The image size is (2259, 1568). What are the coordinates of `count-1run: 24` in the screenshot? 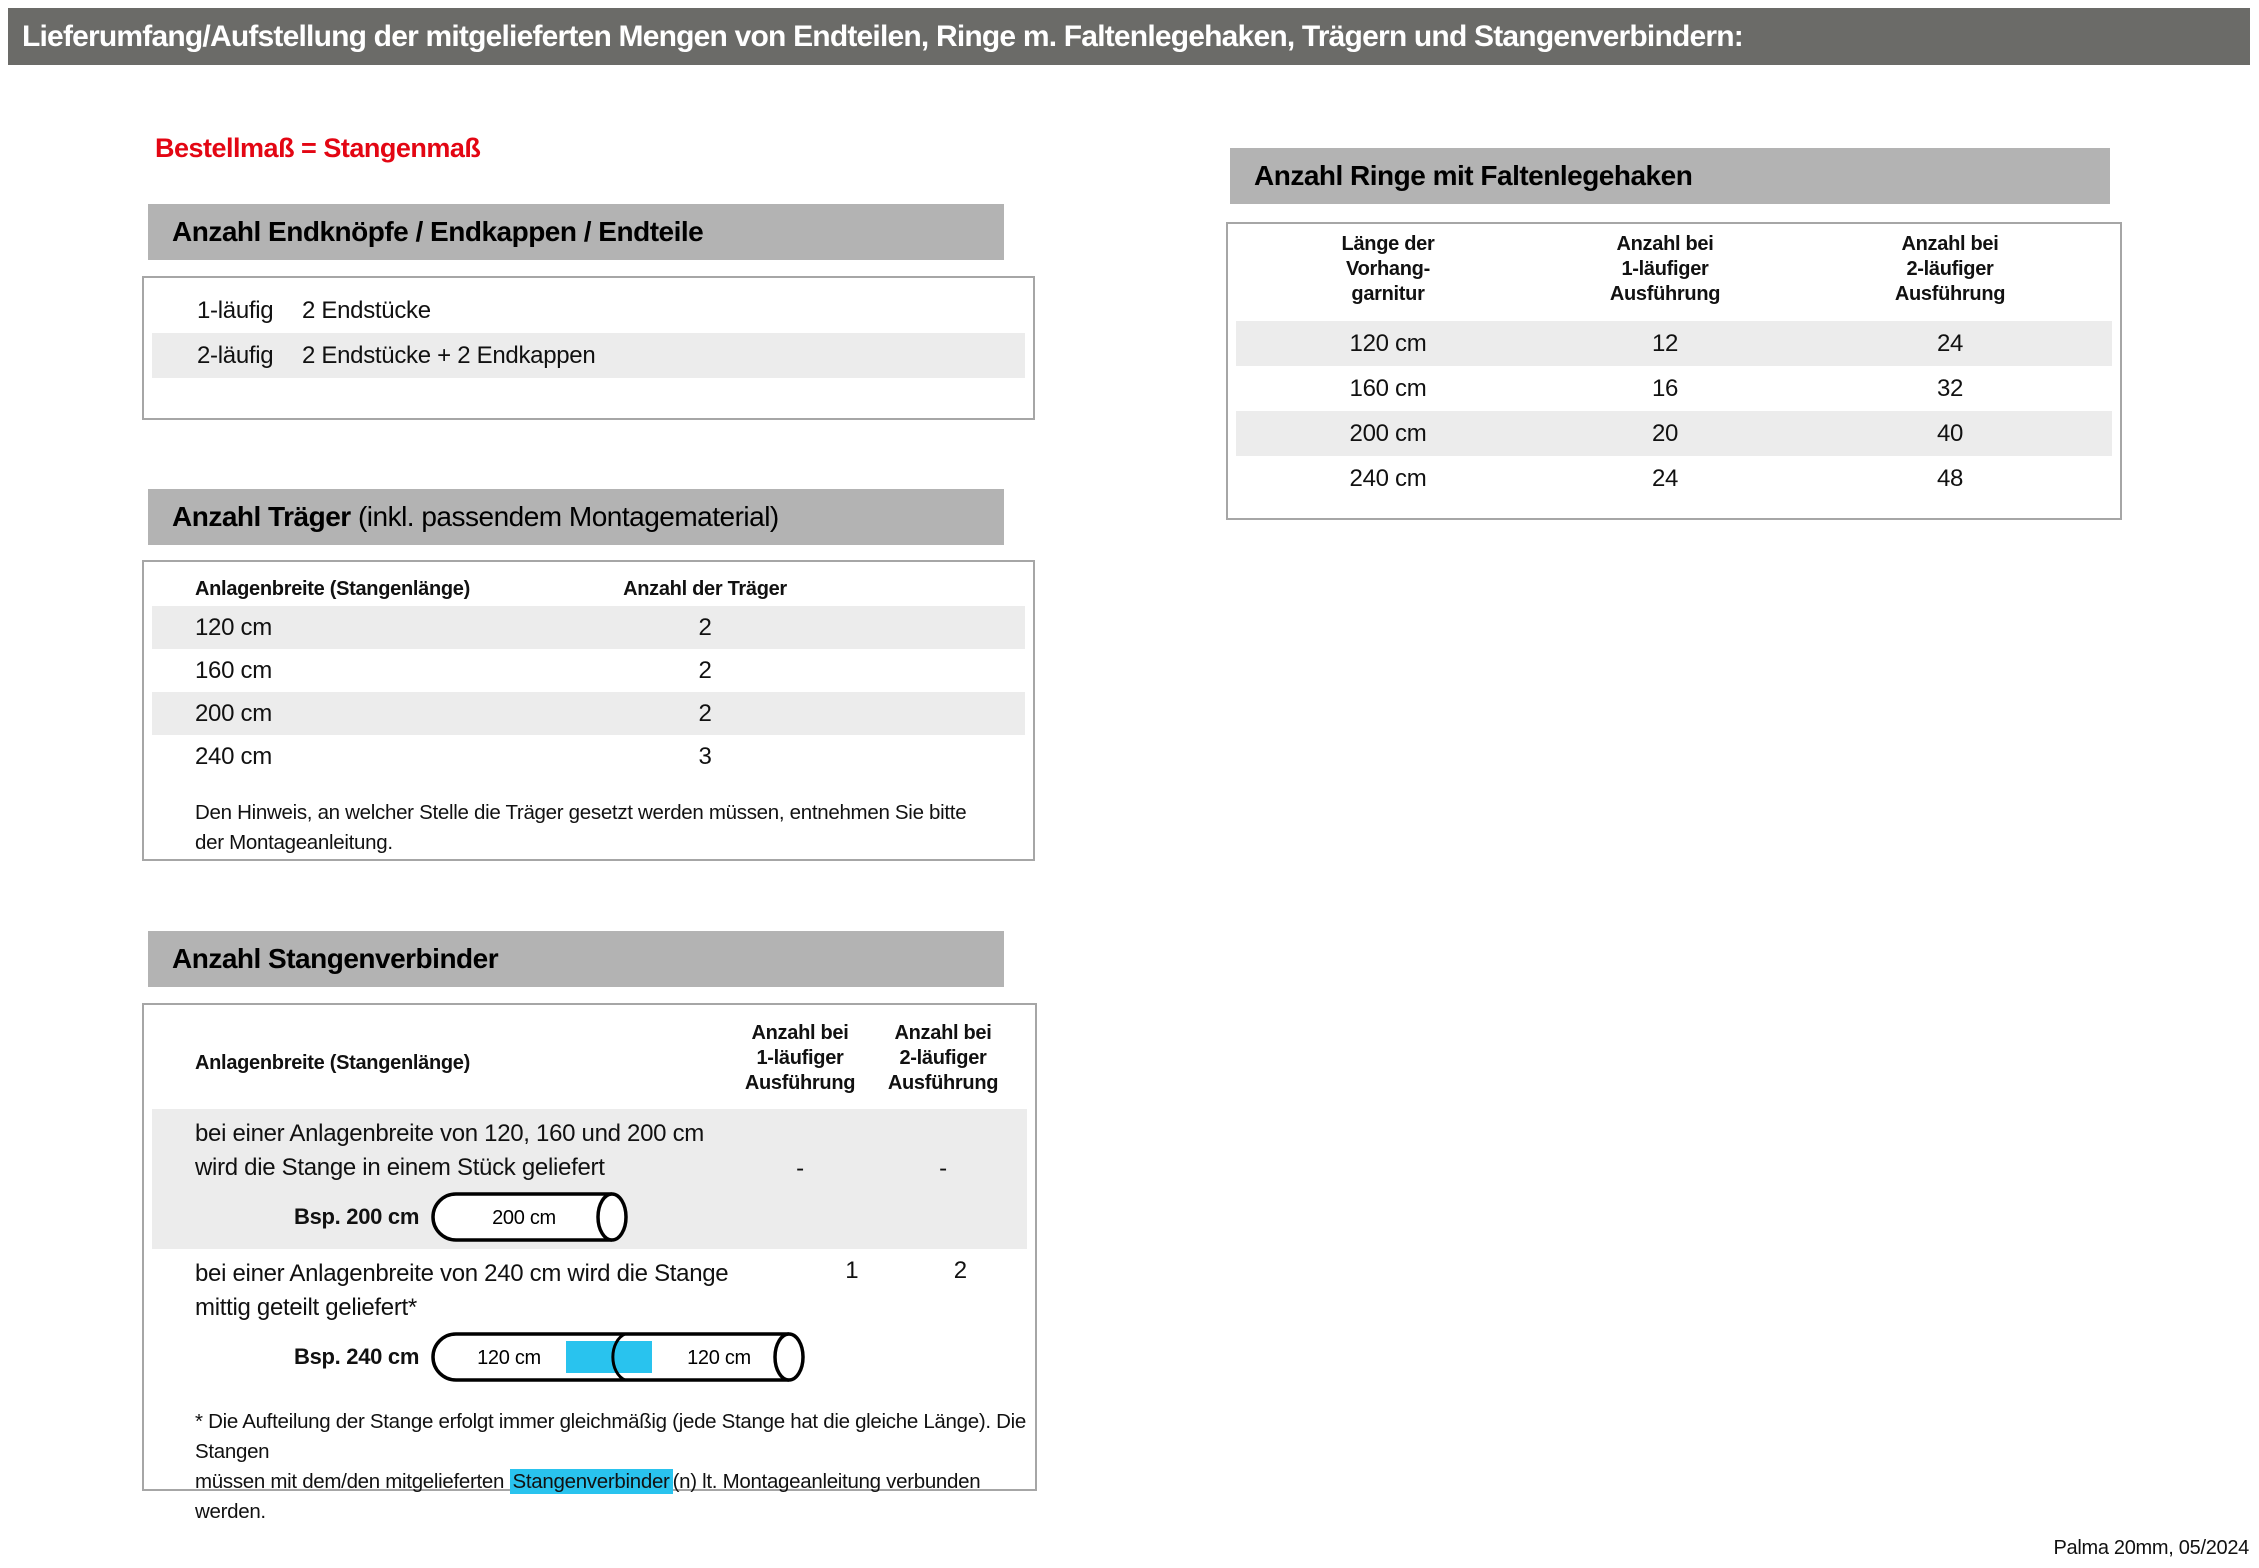 It's located at (1665, 478).